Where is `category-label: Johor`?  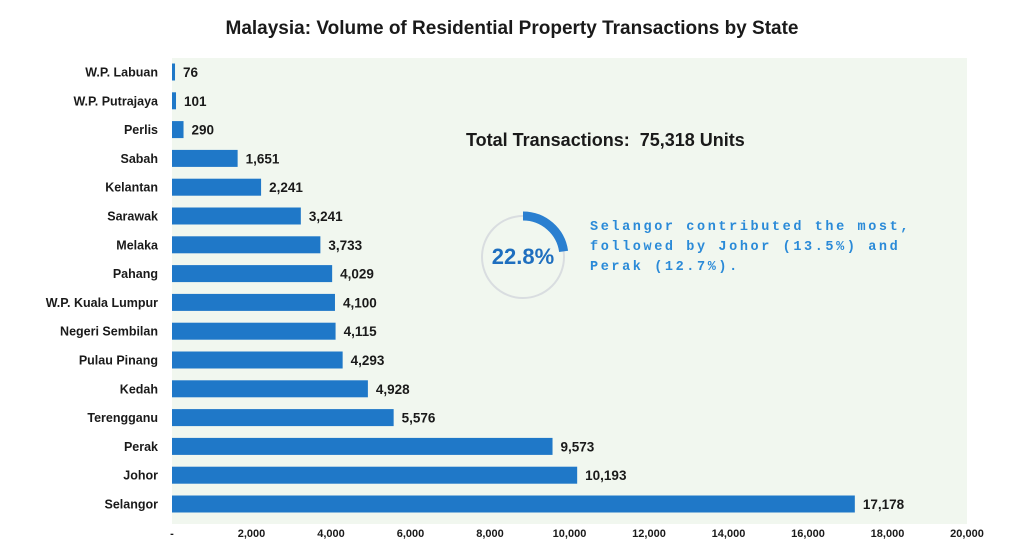 category-label: Johor is located at coordinates (140, 476).